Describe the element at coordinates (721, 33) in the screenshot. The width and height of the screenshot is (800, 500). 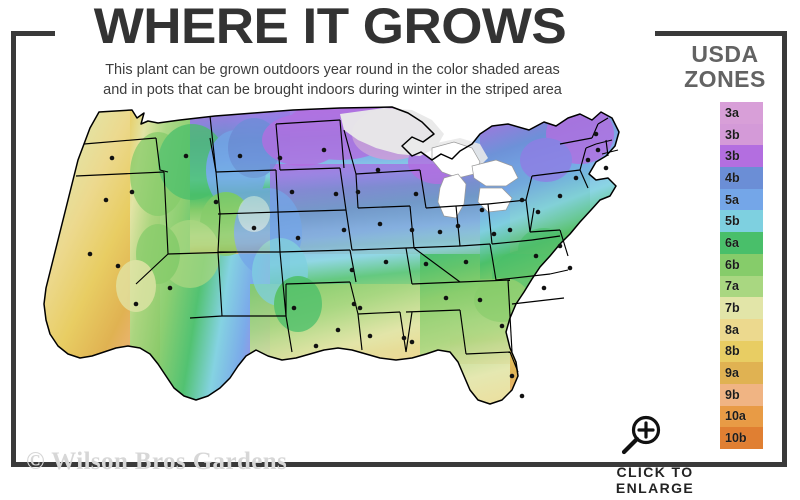
I see `frame-top-right-segment` at that location.